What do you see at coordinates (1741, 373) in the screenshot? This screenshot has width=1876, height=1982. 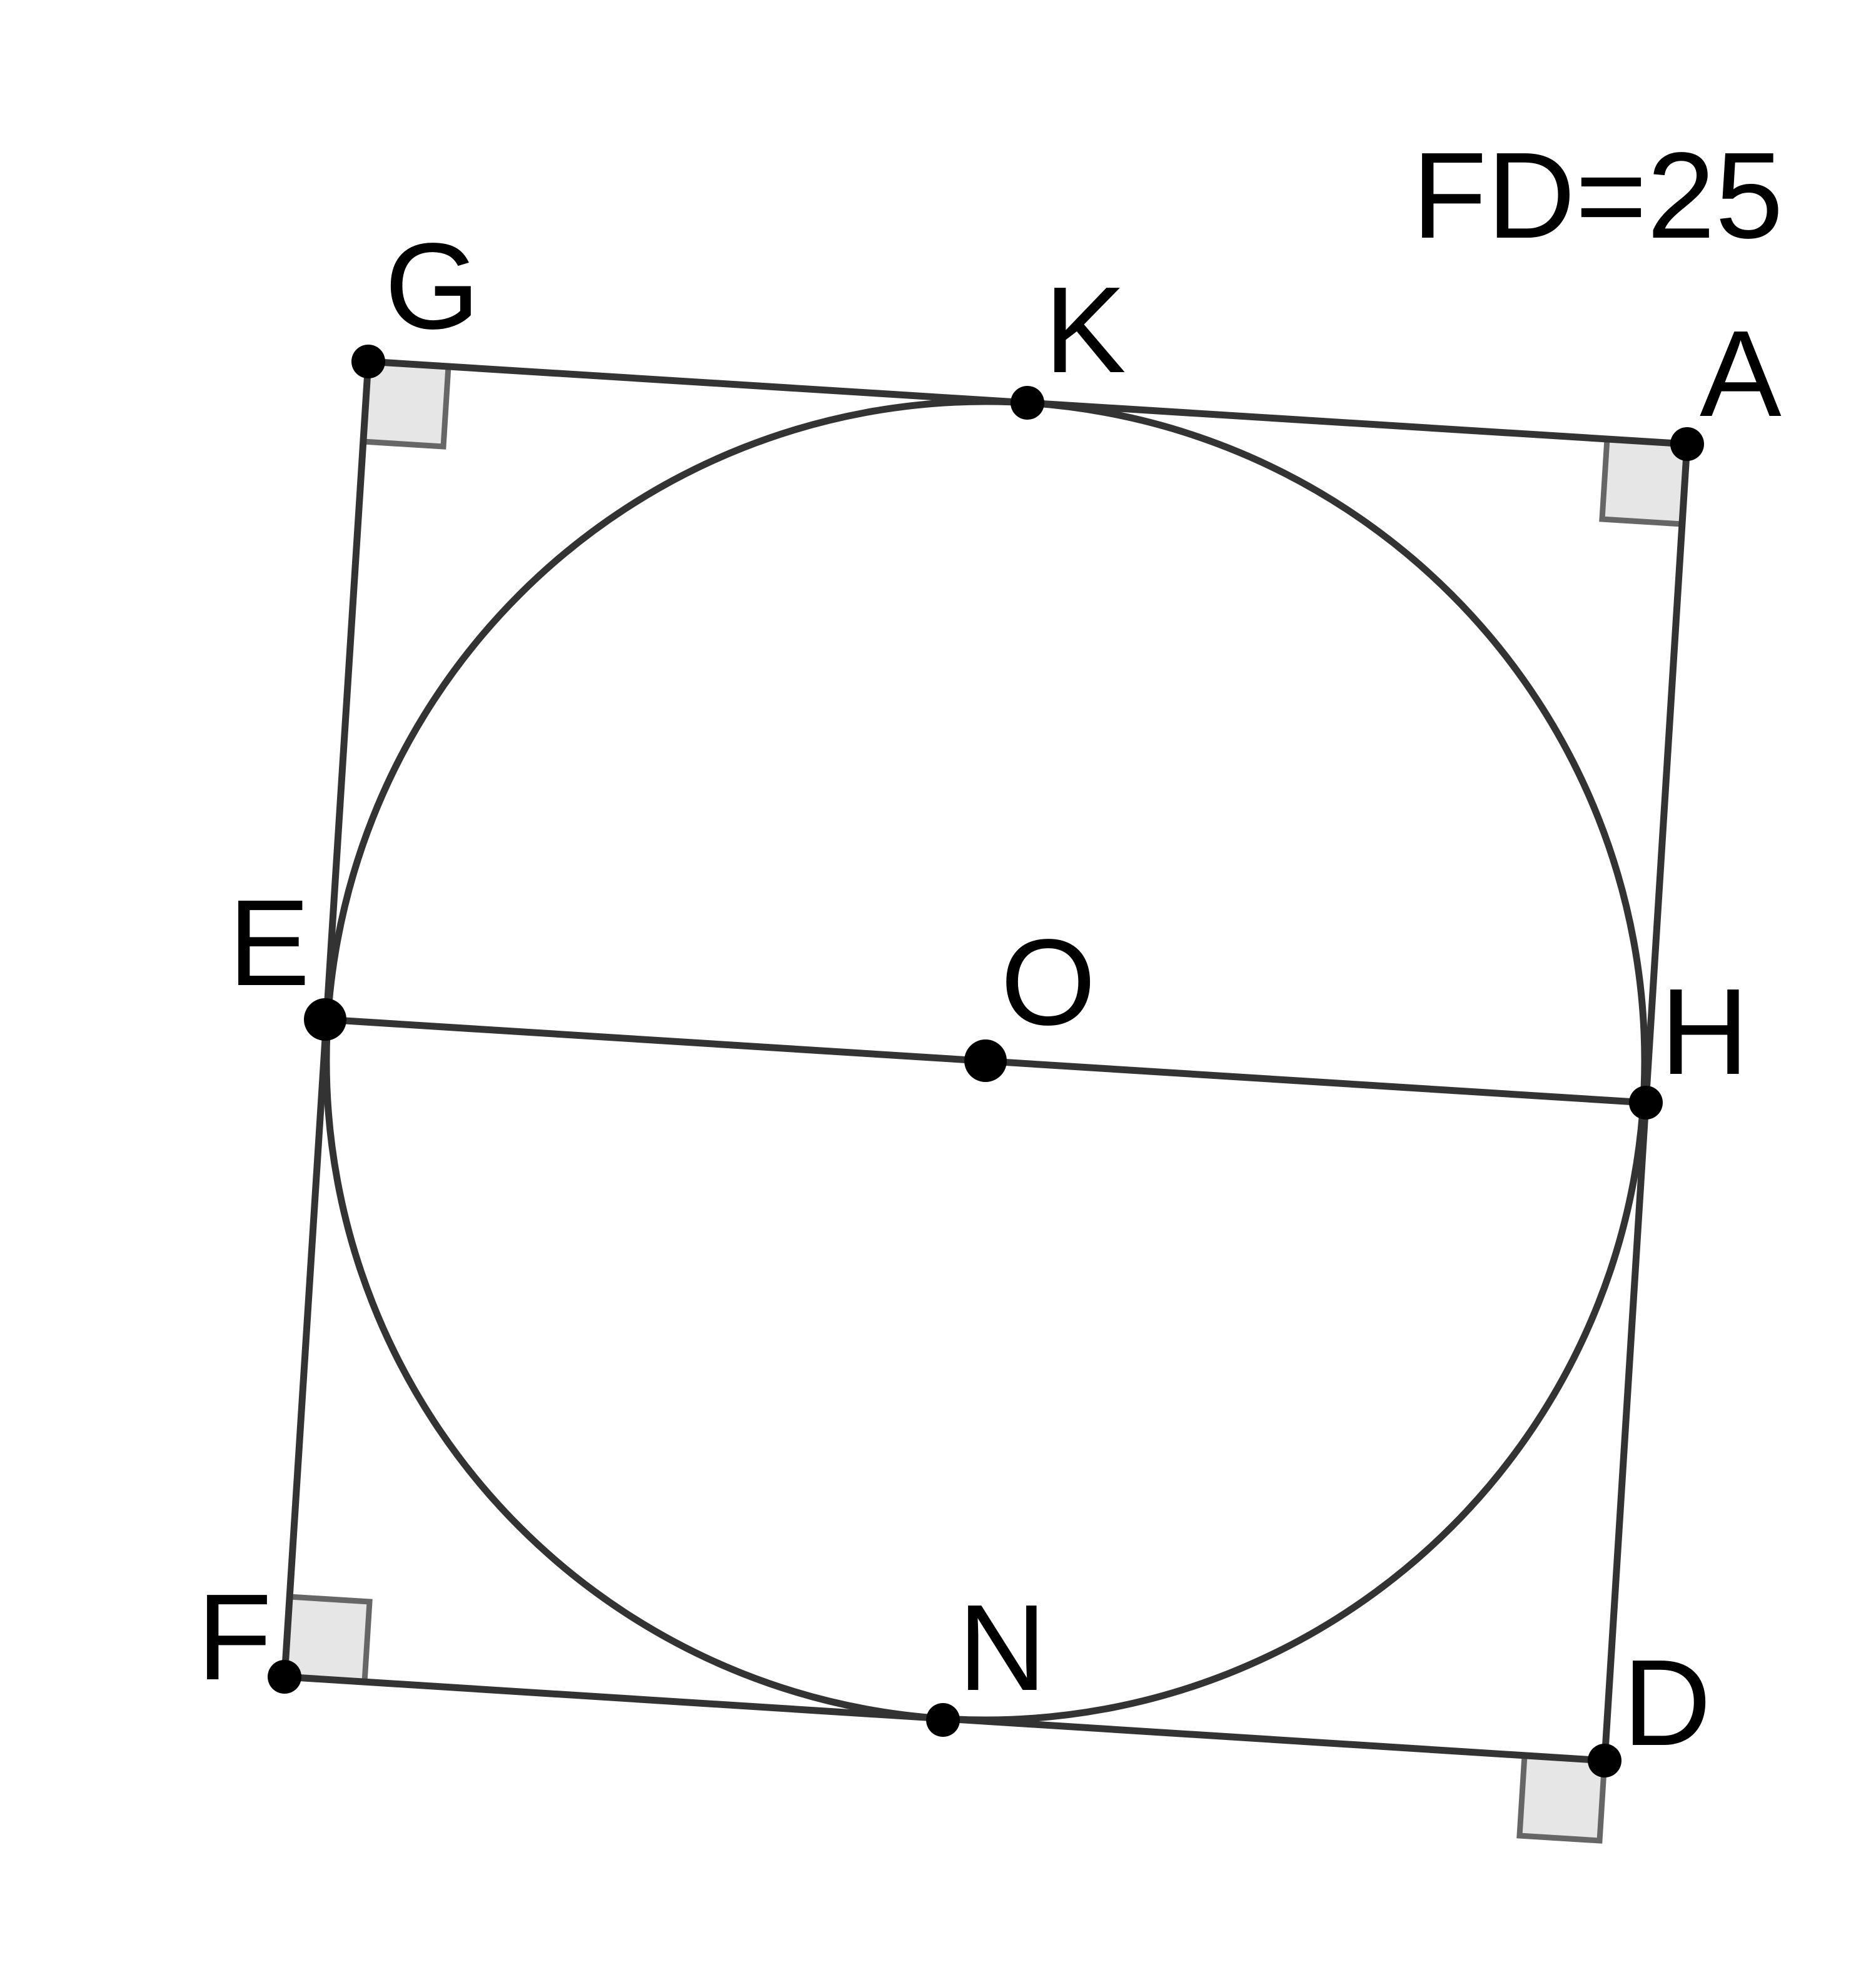 I see `label-a: A` at bounding box center [1741, 373].